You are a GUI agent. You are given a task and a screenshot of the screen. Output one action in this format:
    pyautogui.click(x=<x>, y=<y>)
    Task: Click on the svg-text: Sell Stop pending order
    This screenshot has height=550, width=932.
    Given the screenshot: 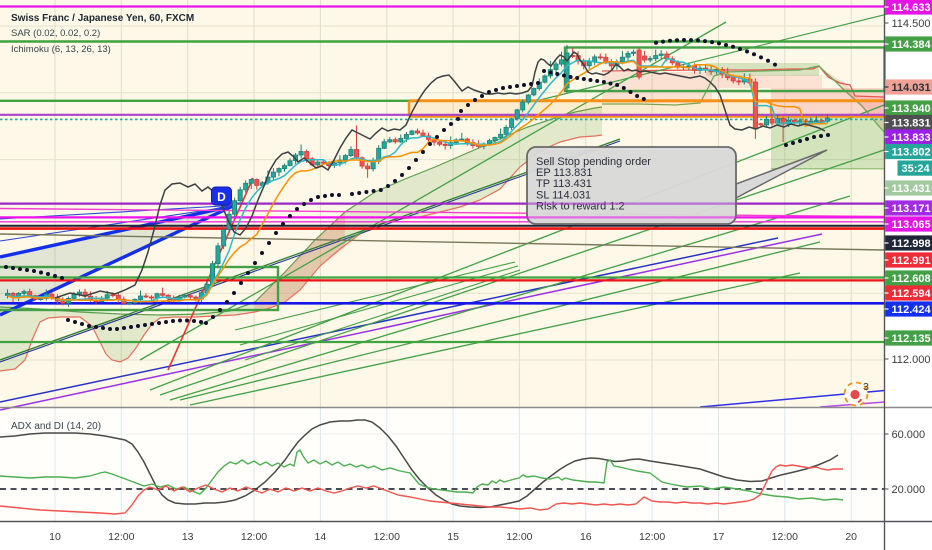 What is the action you would take?
    pyautogui.click(x=593, y=162)
    